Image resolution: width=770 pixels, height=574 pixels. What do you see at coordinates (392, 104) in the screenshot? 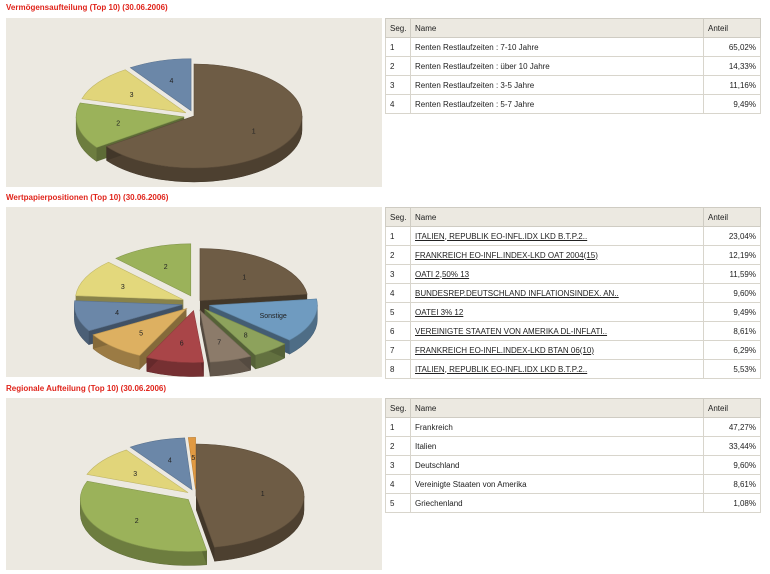
I see `segment-number: 4` at bounding box center [392, 104].